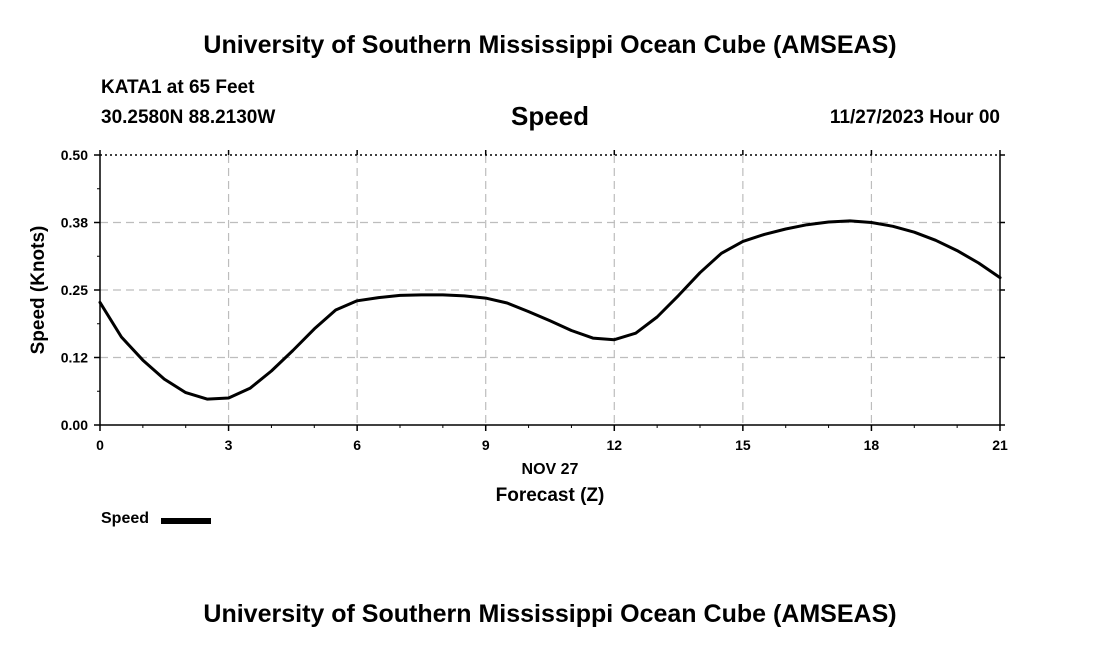 The height and width of the screenshot is (650, 1100). What do you see at coordinates (357, 445) in the screenshot?
I see `x-tick-label: 6` at bounding box center [357, 445].